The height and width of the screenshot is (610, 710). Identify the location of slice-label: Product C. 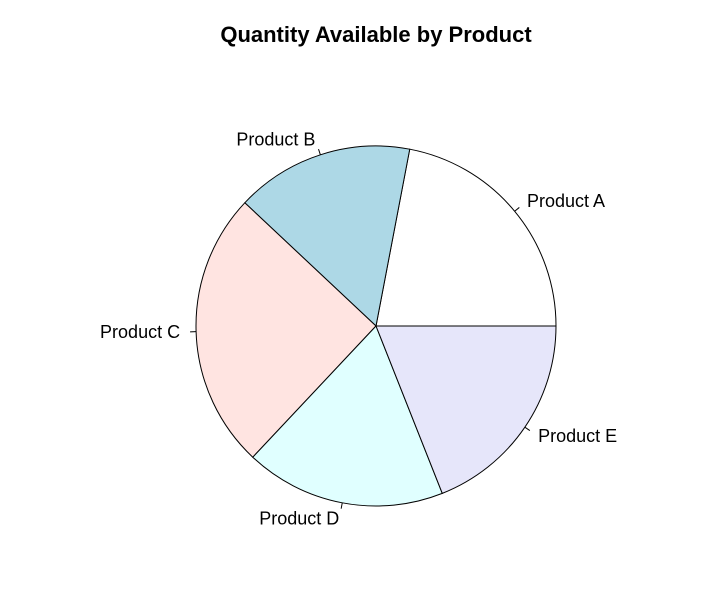
(140, 332).